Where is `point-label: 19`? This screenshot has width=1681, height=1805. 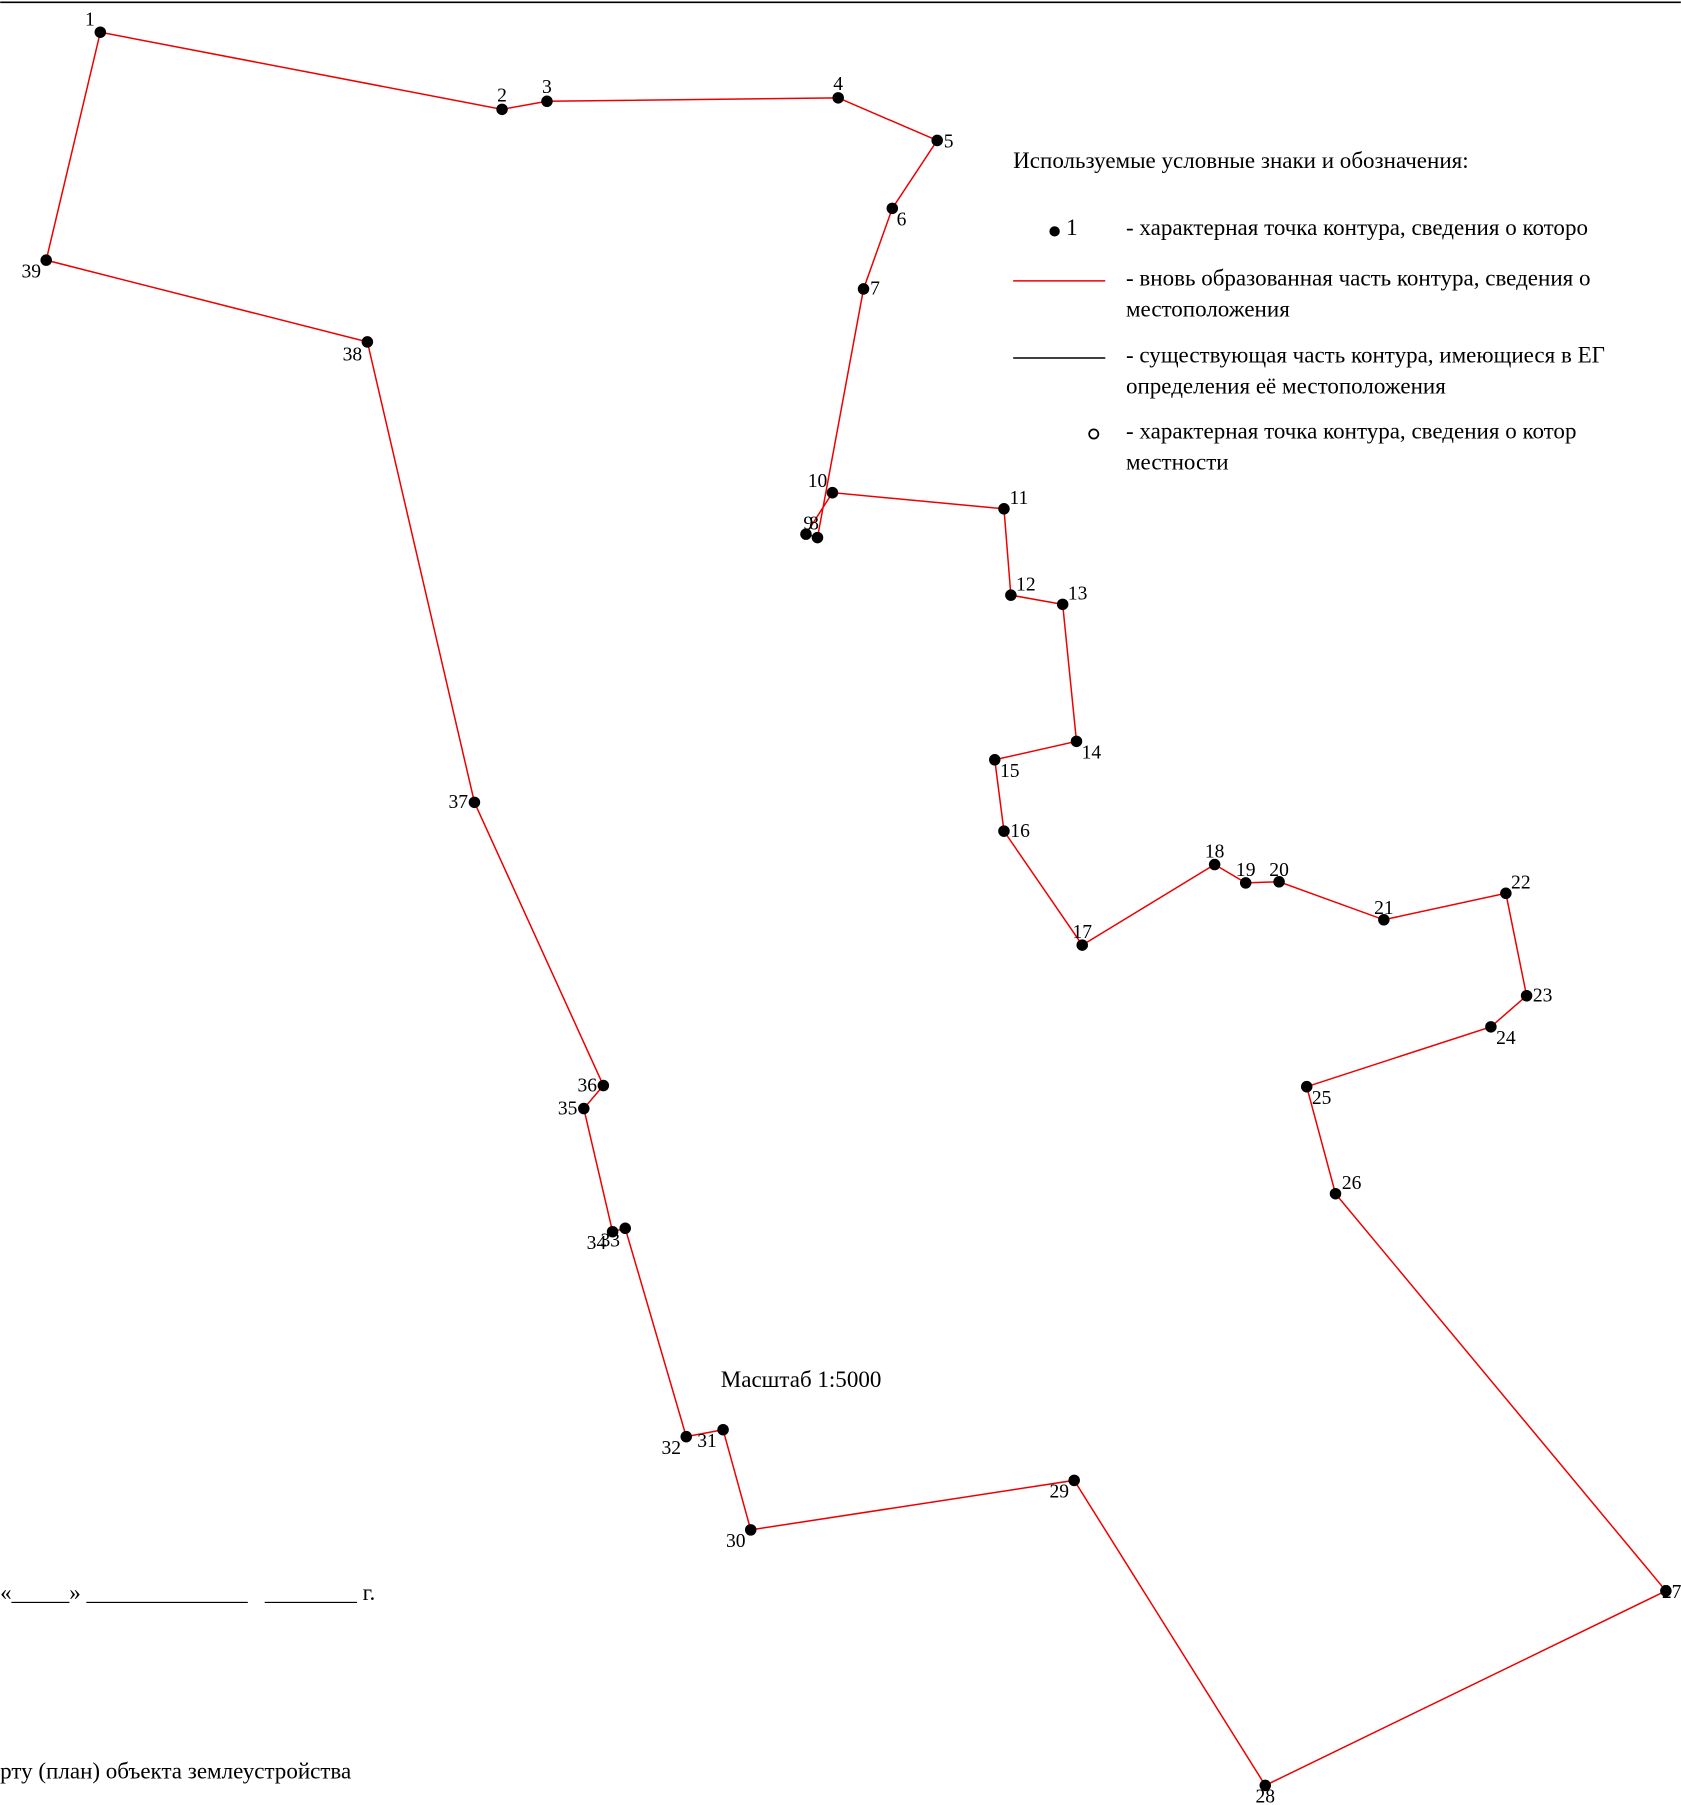
point-label: 19 is located at coordinates (1246, 870).